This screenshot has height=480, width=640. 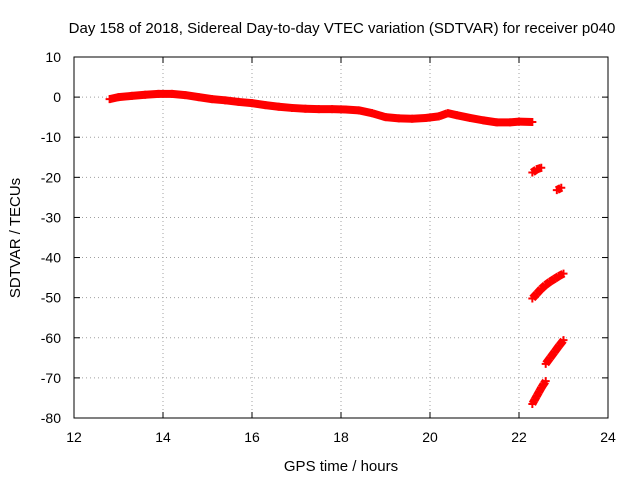 What do you see at coordinates (252, 437) in the screenshot?
I see `x-tick-label: 16` at bounding box center [252, 437].